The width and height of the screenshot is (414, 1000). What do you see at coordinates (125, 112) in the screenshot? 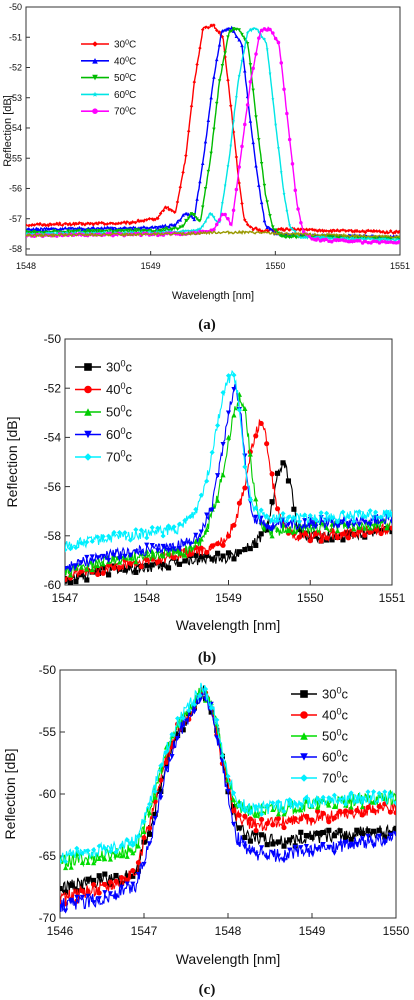
I see `chart-a-legend-label: 700C` at bounding box center [125, 112].